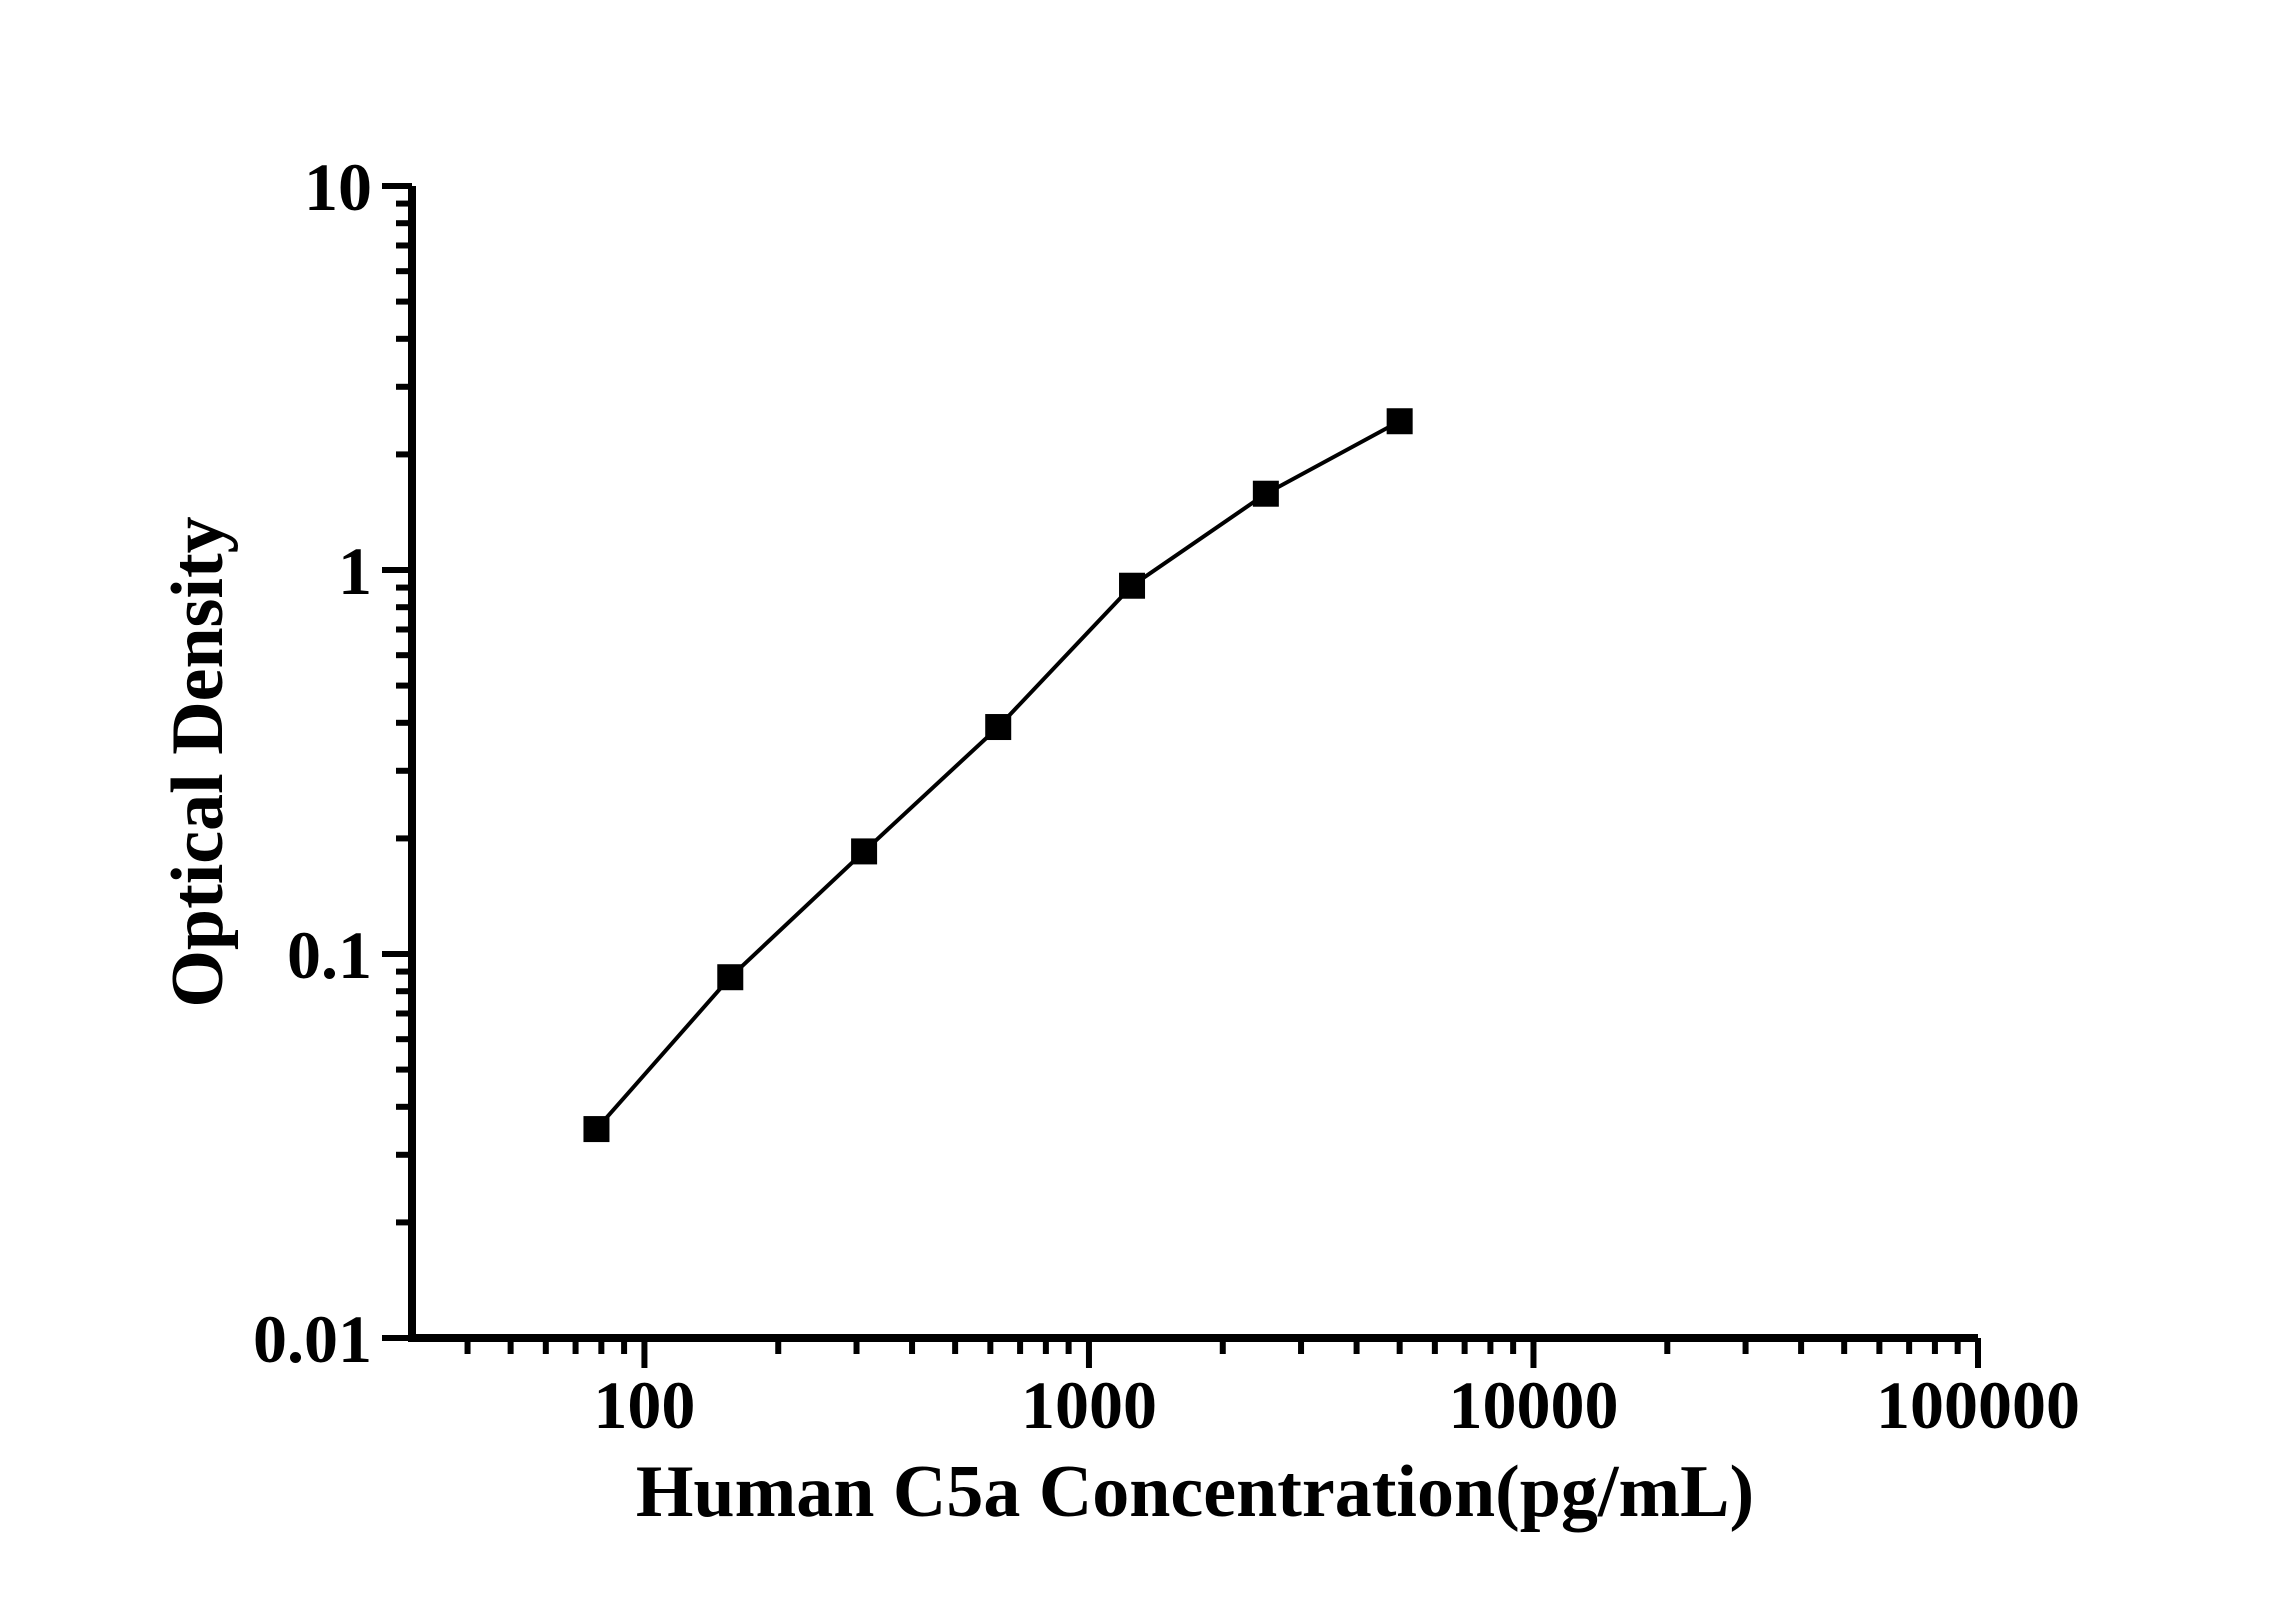 This screenshot has height=1604, width=2296. I want to click on y-axis-title: Optical Density, so click(198, 761).